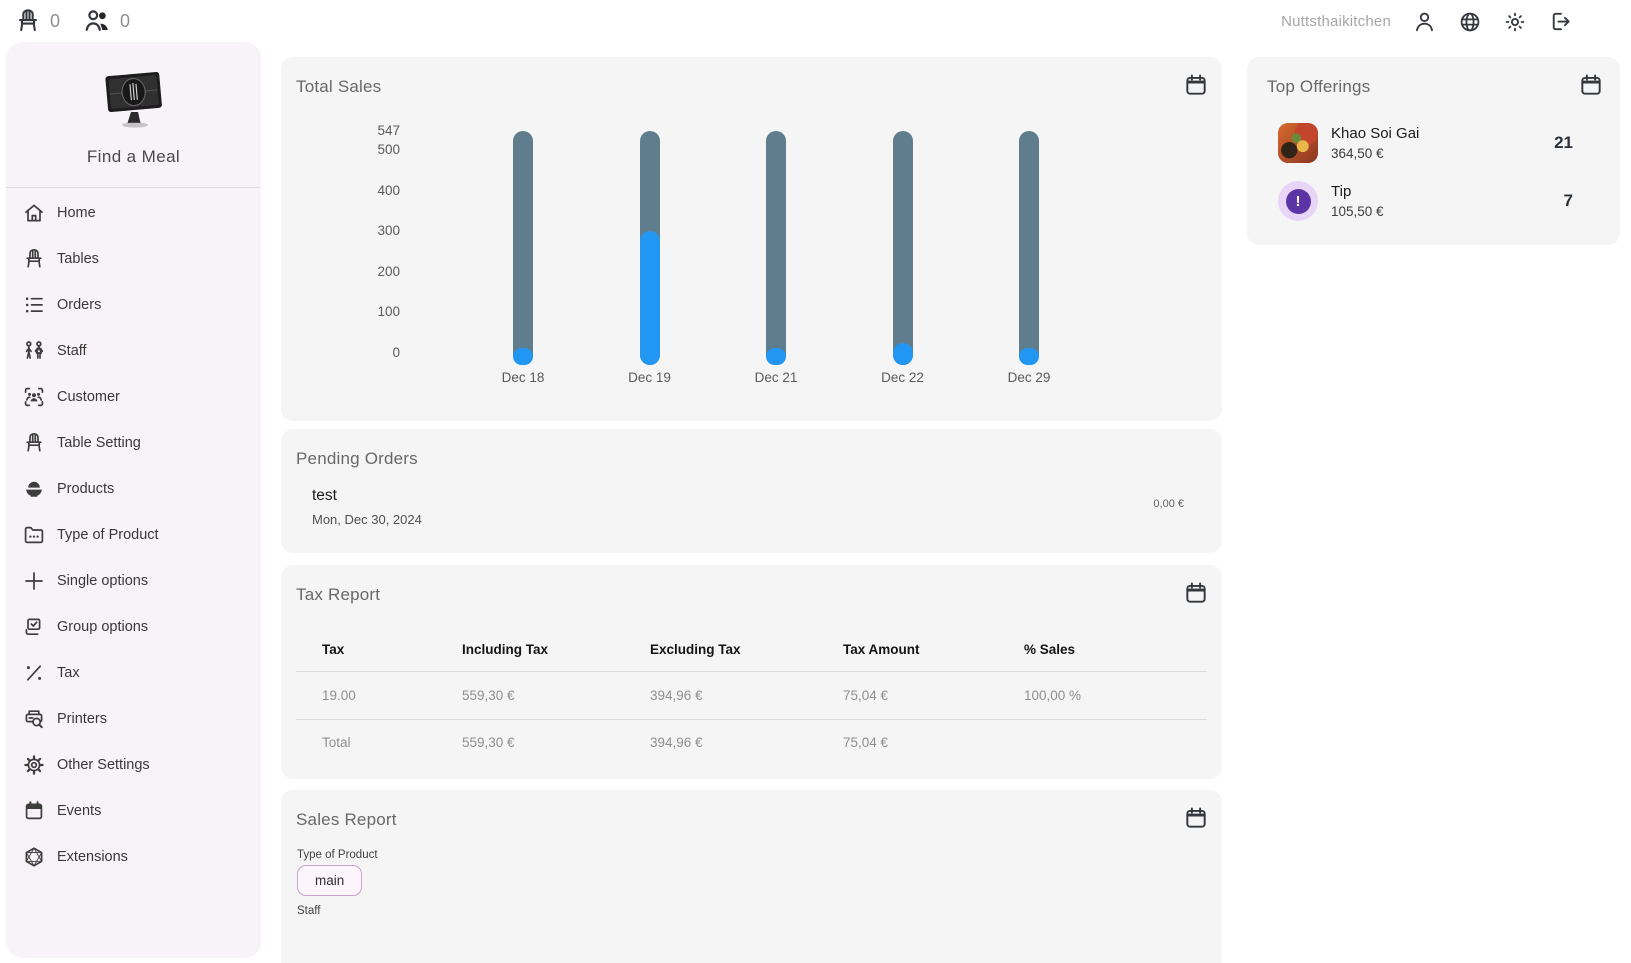 Image resolution: width=1631 pixels, height=963 pixels. Describe the element at coordinates (1319, 86) in the screenshot. I see `top-offerings-title: Top Offerings` at that location.